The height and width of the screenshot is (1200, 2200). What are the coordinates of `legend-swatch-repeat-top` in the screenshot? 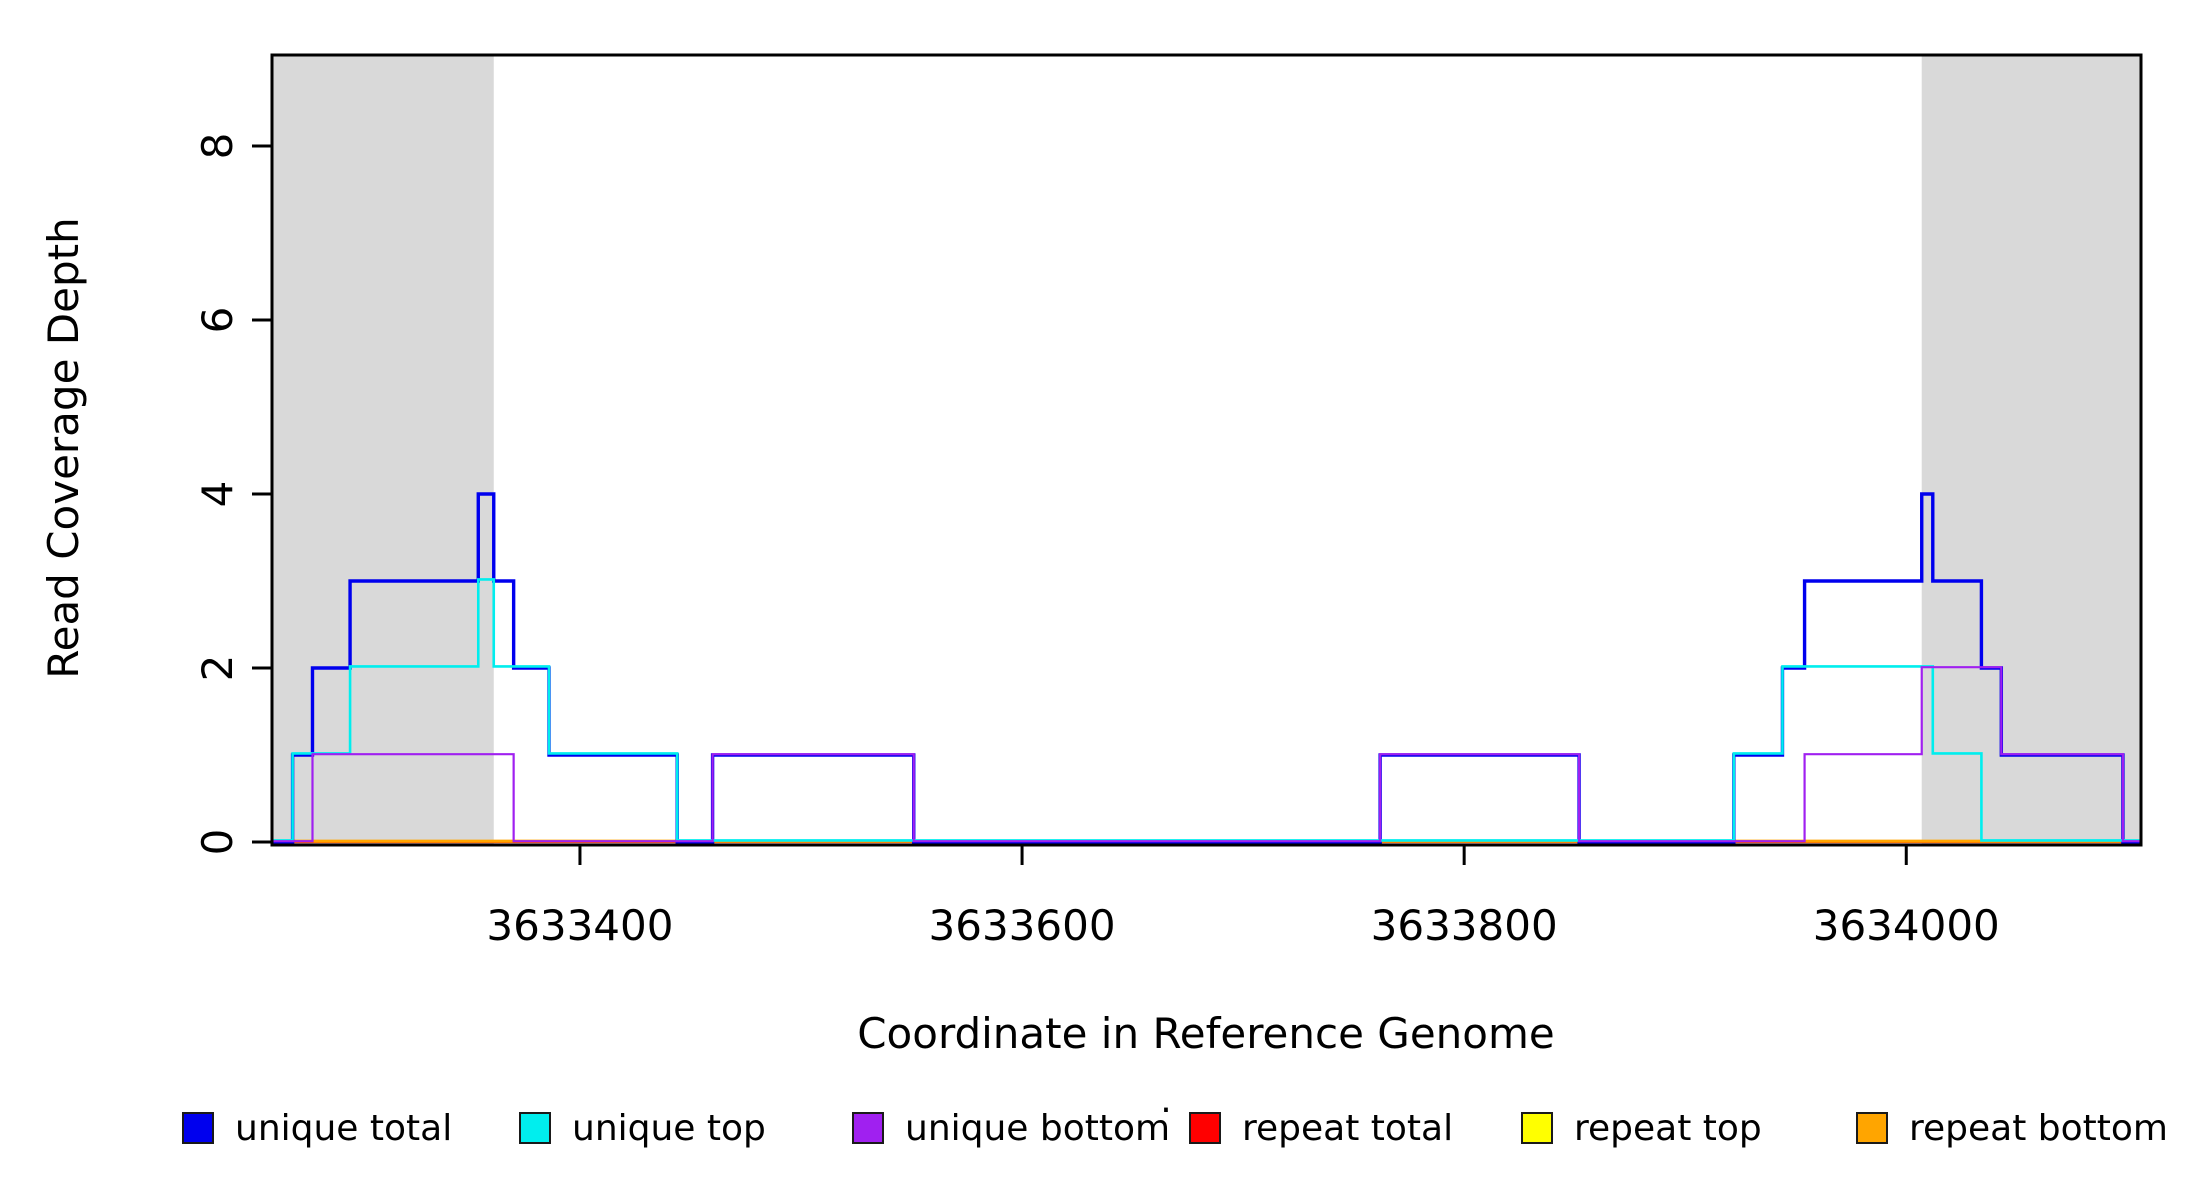 It's located at (1537, 1128).